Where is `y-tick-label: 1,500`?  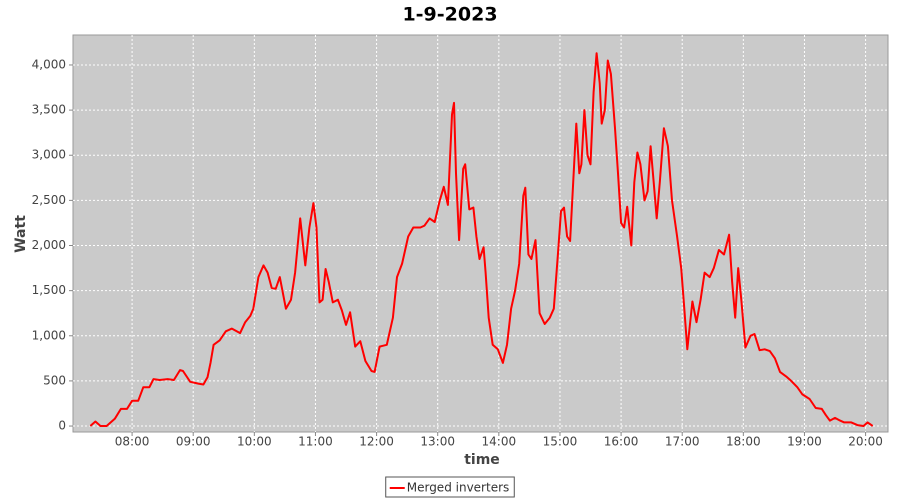
y-tick-label: 1,500 is located at coordinates (49, 290).